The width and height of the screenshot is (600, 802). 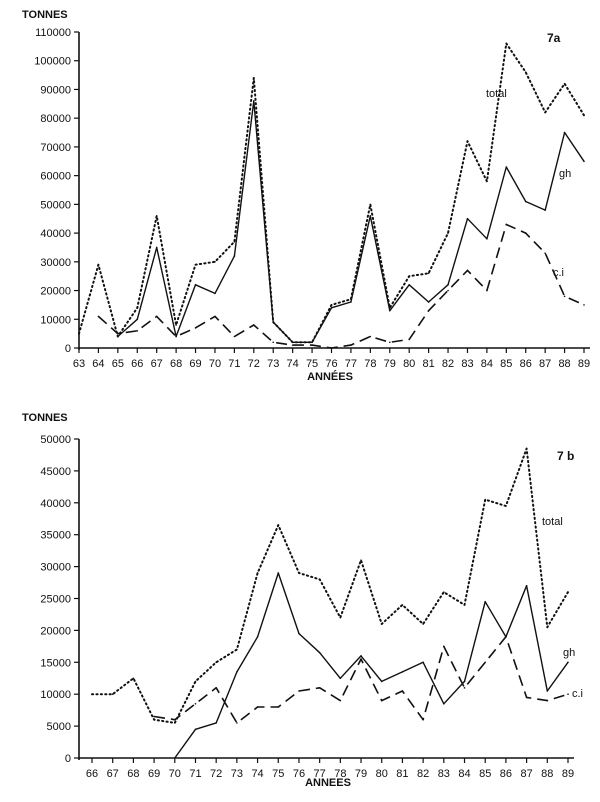 I want to click on x-tick-label: 80, so click(x=409, y=364).